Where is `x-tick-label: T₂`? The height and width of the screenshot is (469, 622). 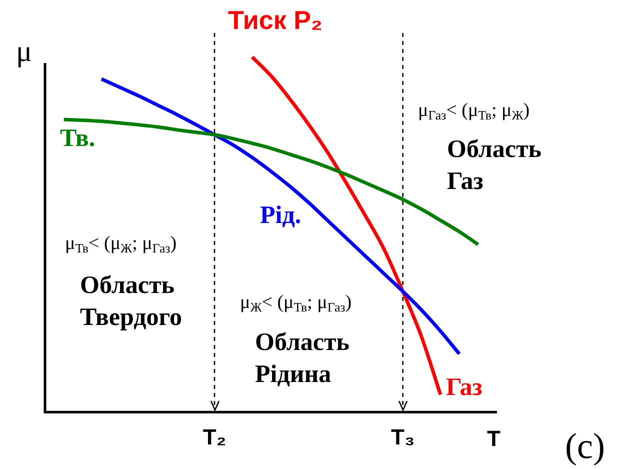
x-tick-label: T₂ is located at coordinates (214, 437).